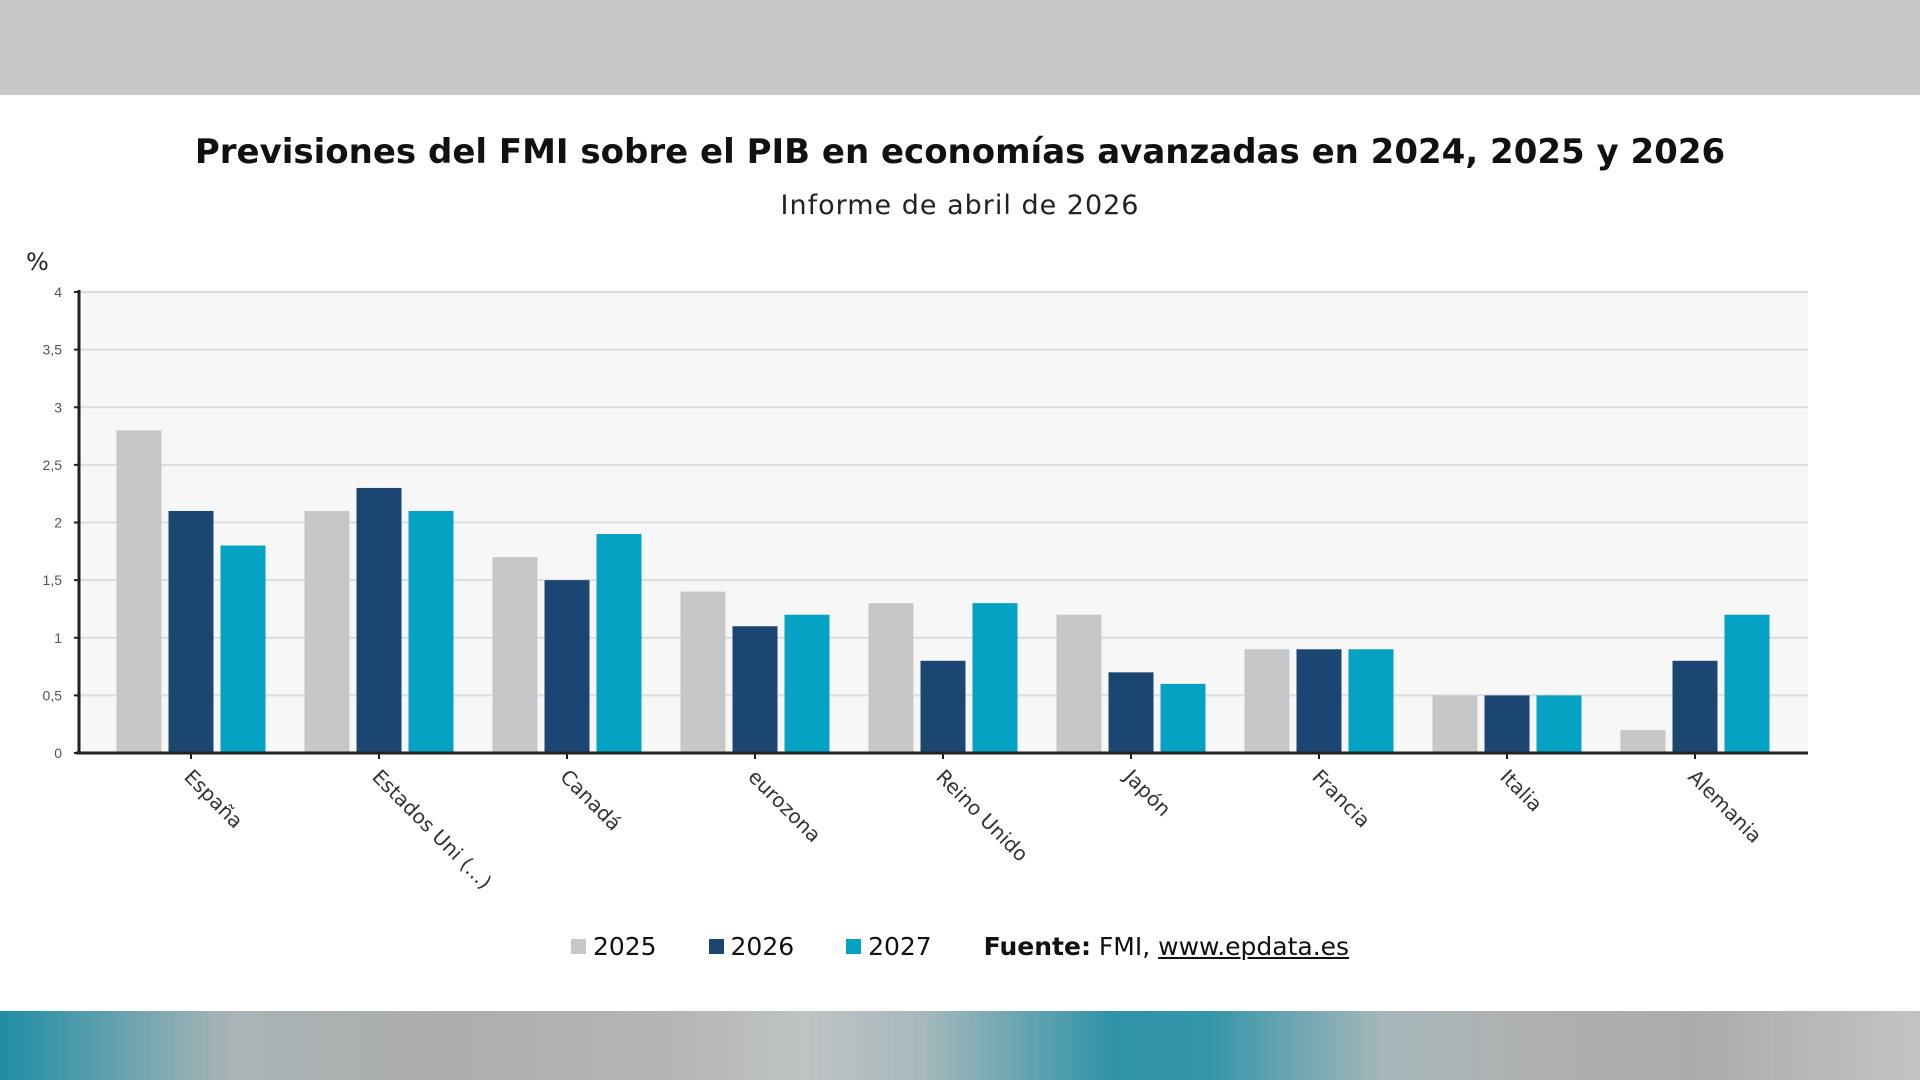 Image resolution: width=1920 pixels, height=1080 pixels. What do you see at coordinates (53, 580) in the screenshot?
I see `y-tick-label: 1,5` at bounding box center [53, 580].